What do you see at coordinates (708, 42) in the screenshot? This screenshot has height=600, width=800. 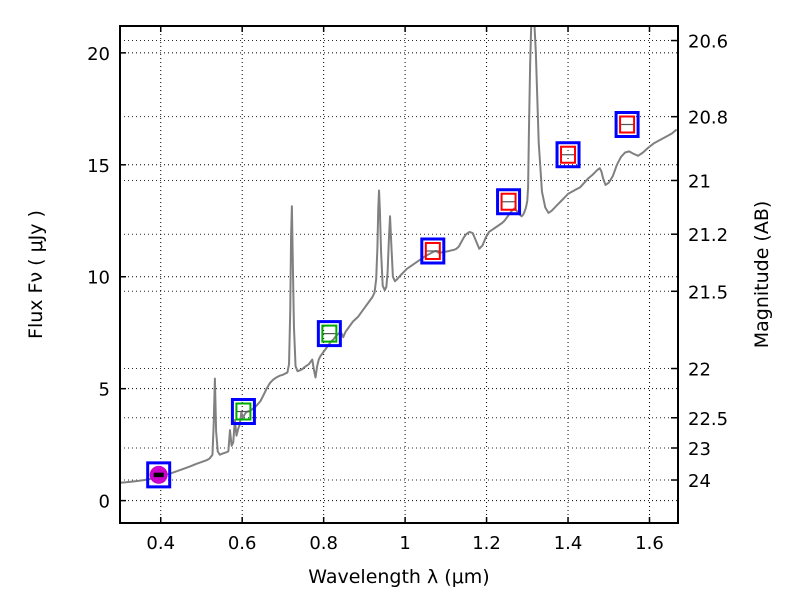 I see `mag-ticklabel-0: 20.6` at bounding box center [708, 42].